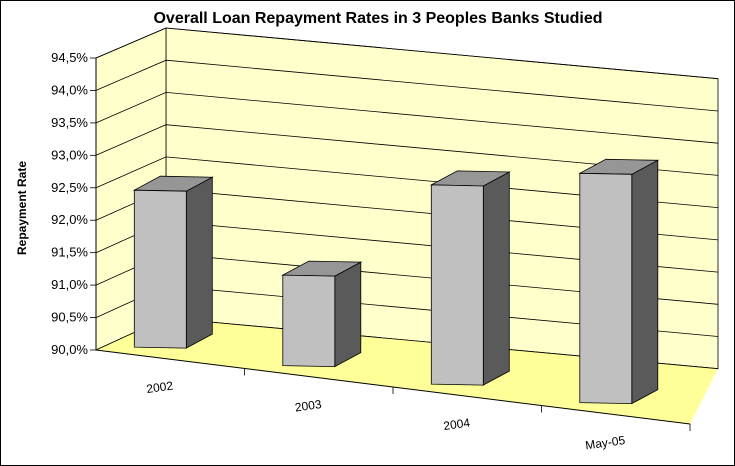 The width and height of the screenshot is (735, 466). I want to click on y-axis-label: Repayment Rate, so click(22, 208).